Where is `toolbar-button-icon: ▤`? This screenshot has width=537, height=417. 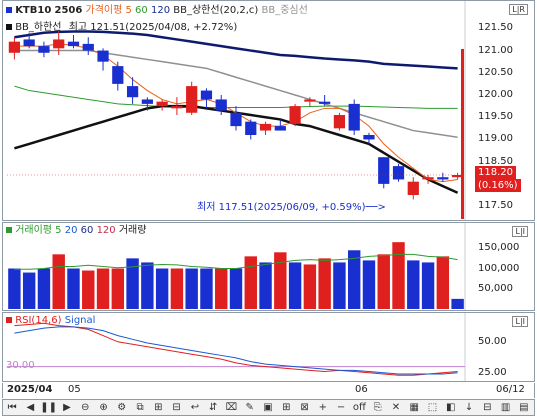 toolbar-button-icon: ▤ is located at coordinates (524, 407).